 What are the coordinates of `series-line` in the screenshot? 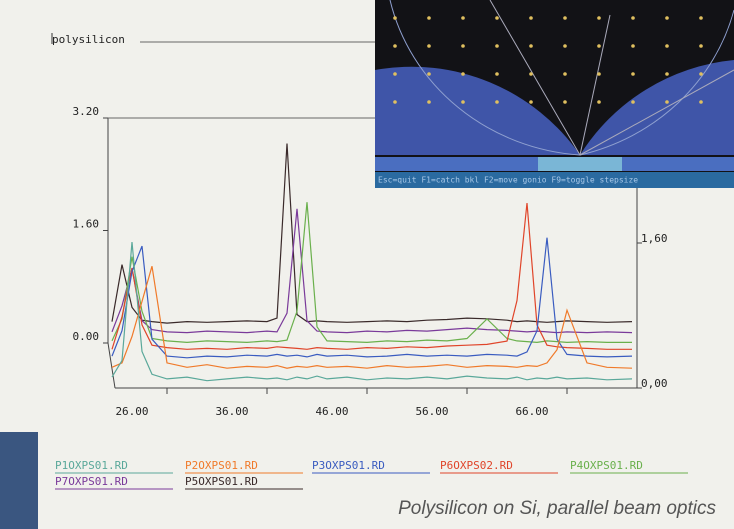 It's located at (372, 317).